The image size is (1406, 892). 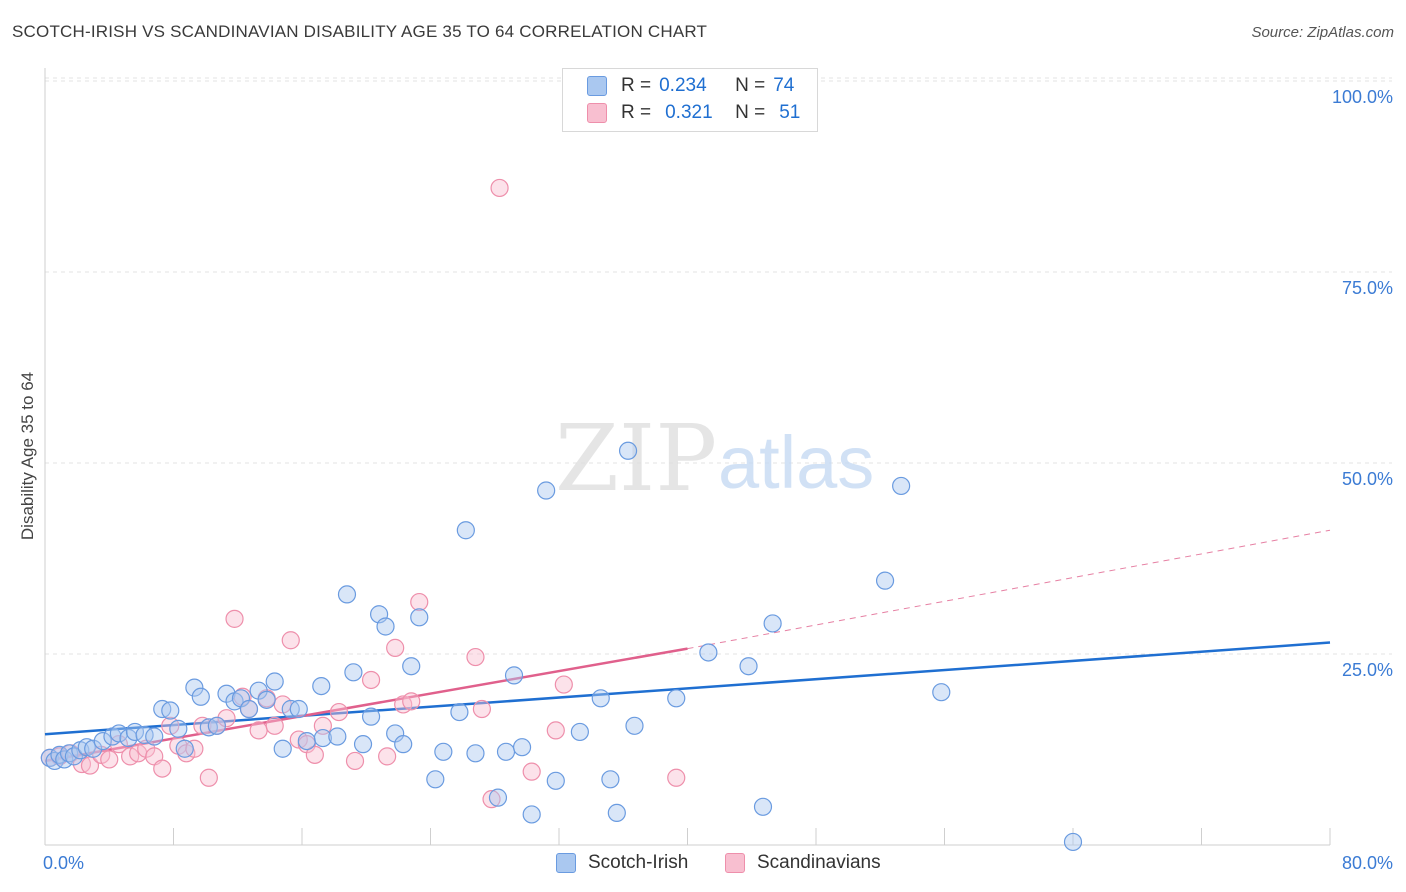 I want to click on watermark-zip: ZIP, so click(x=636, y=458).